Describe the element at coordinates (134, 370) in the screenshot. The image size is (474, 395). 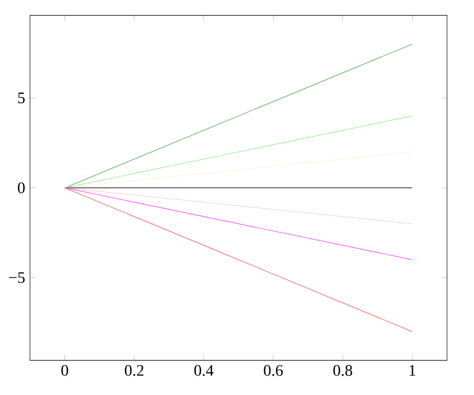
I see `x-tick-label: 0.2` at that location.